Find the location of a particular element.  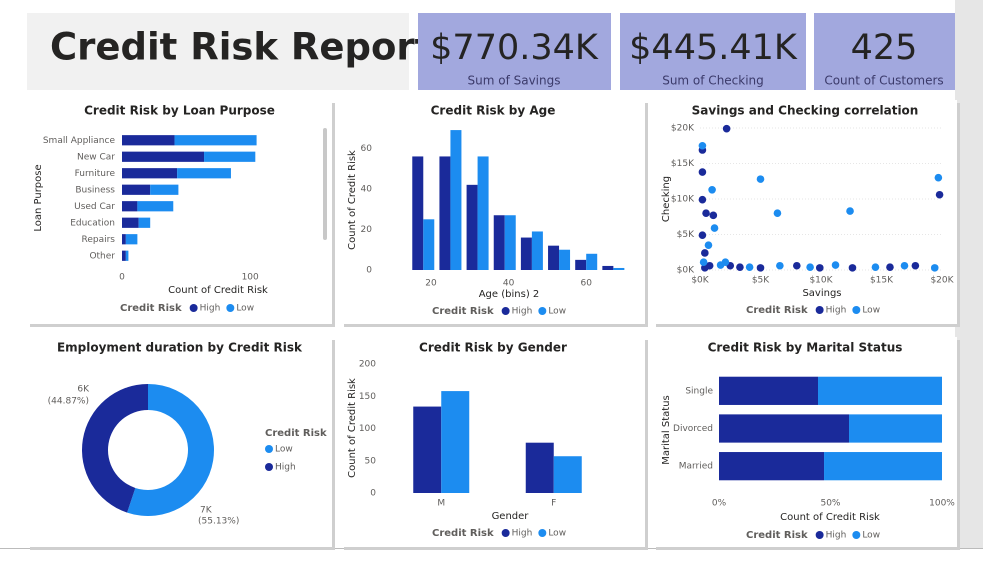

report-title: Credit Risk Report is located at coordinates (241, 47).